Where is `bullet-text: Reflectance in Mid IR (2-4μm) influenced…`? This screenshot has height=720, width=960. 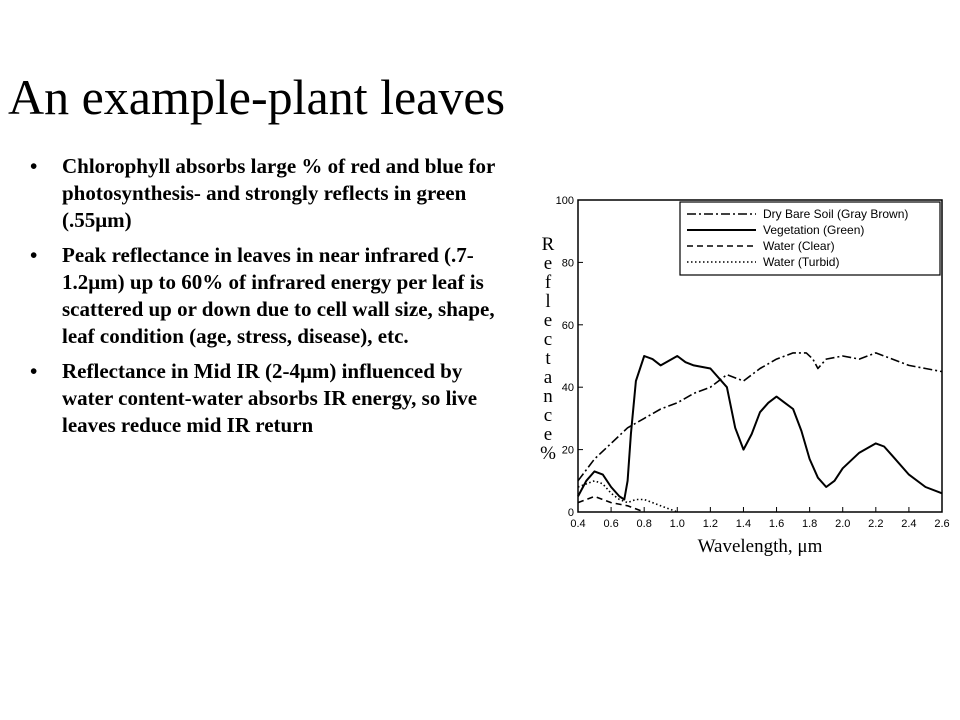 bullet-text: Reflectance in Mid IR (2-4μm) influenced… is located at coordinates (270, 398).